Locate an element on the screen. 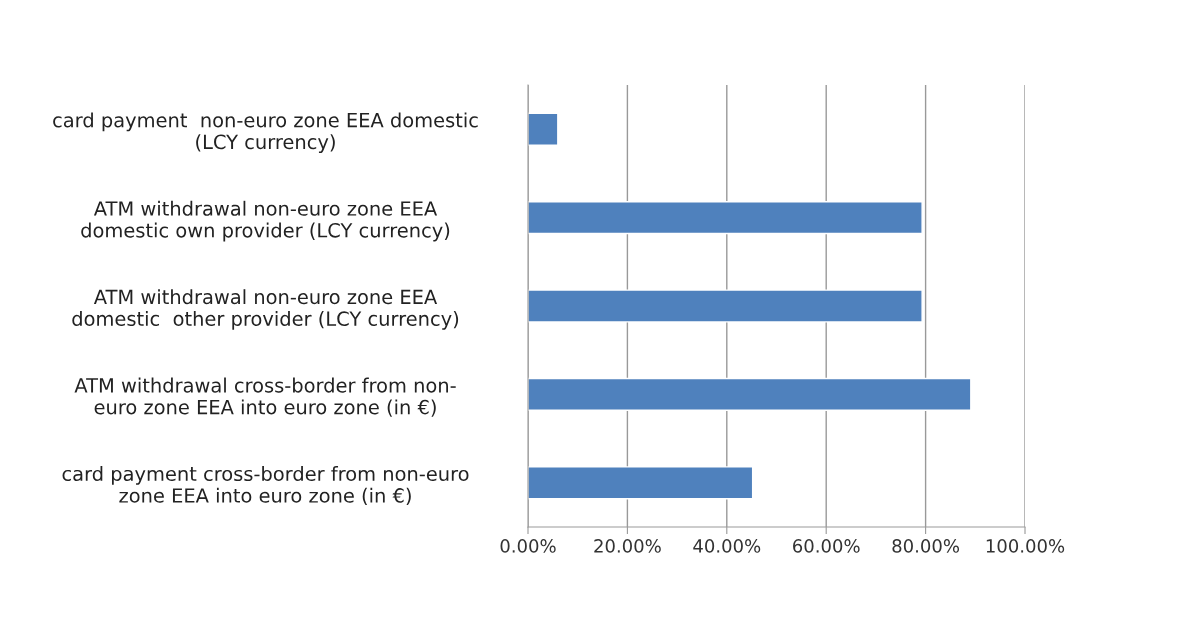  x-tick-label: 0.00% is located at coordinates (528, 546).